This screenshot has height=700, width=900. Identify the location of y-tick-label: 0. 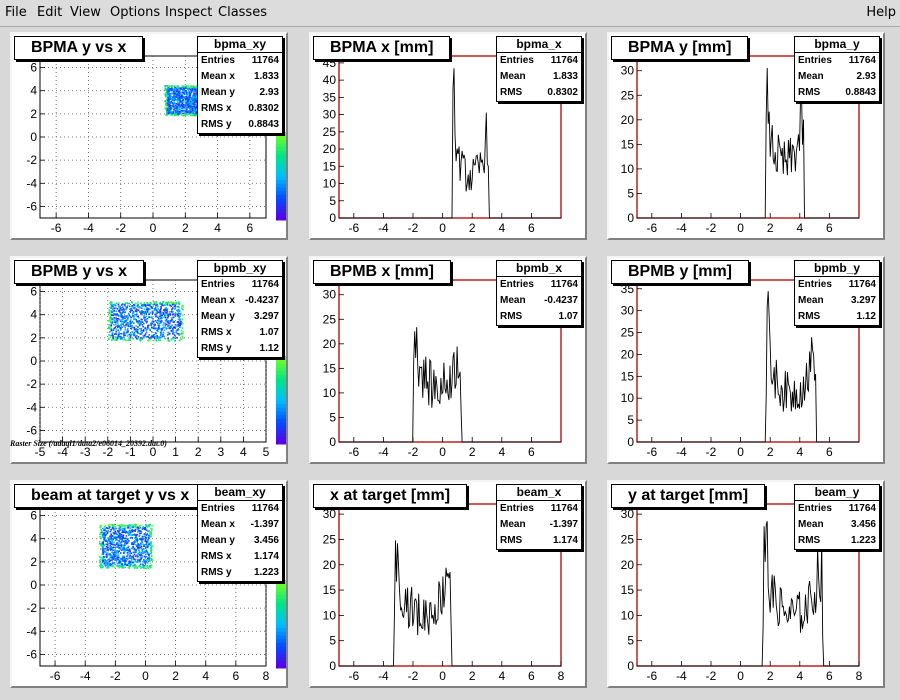
(33, 361).